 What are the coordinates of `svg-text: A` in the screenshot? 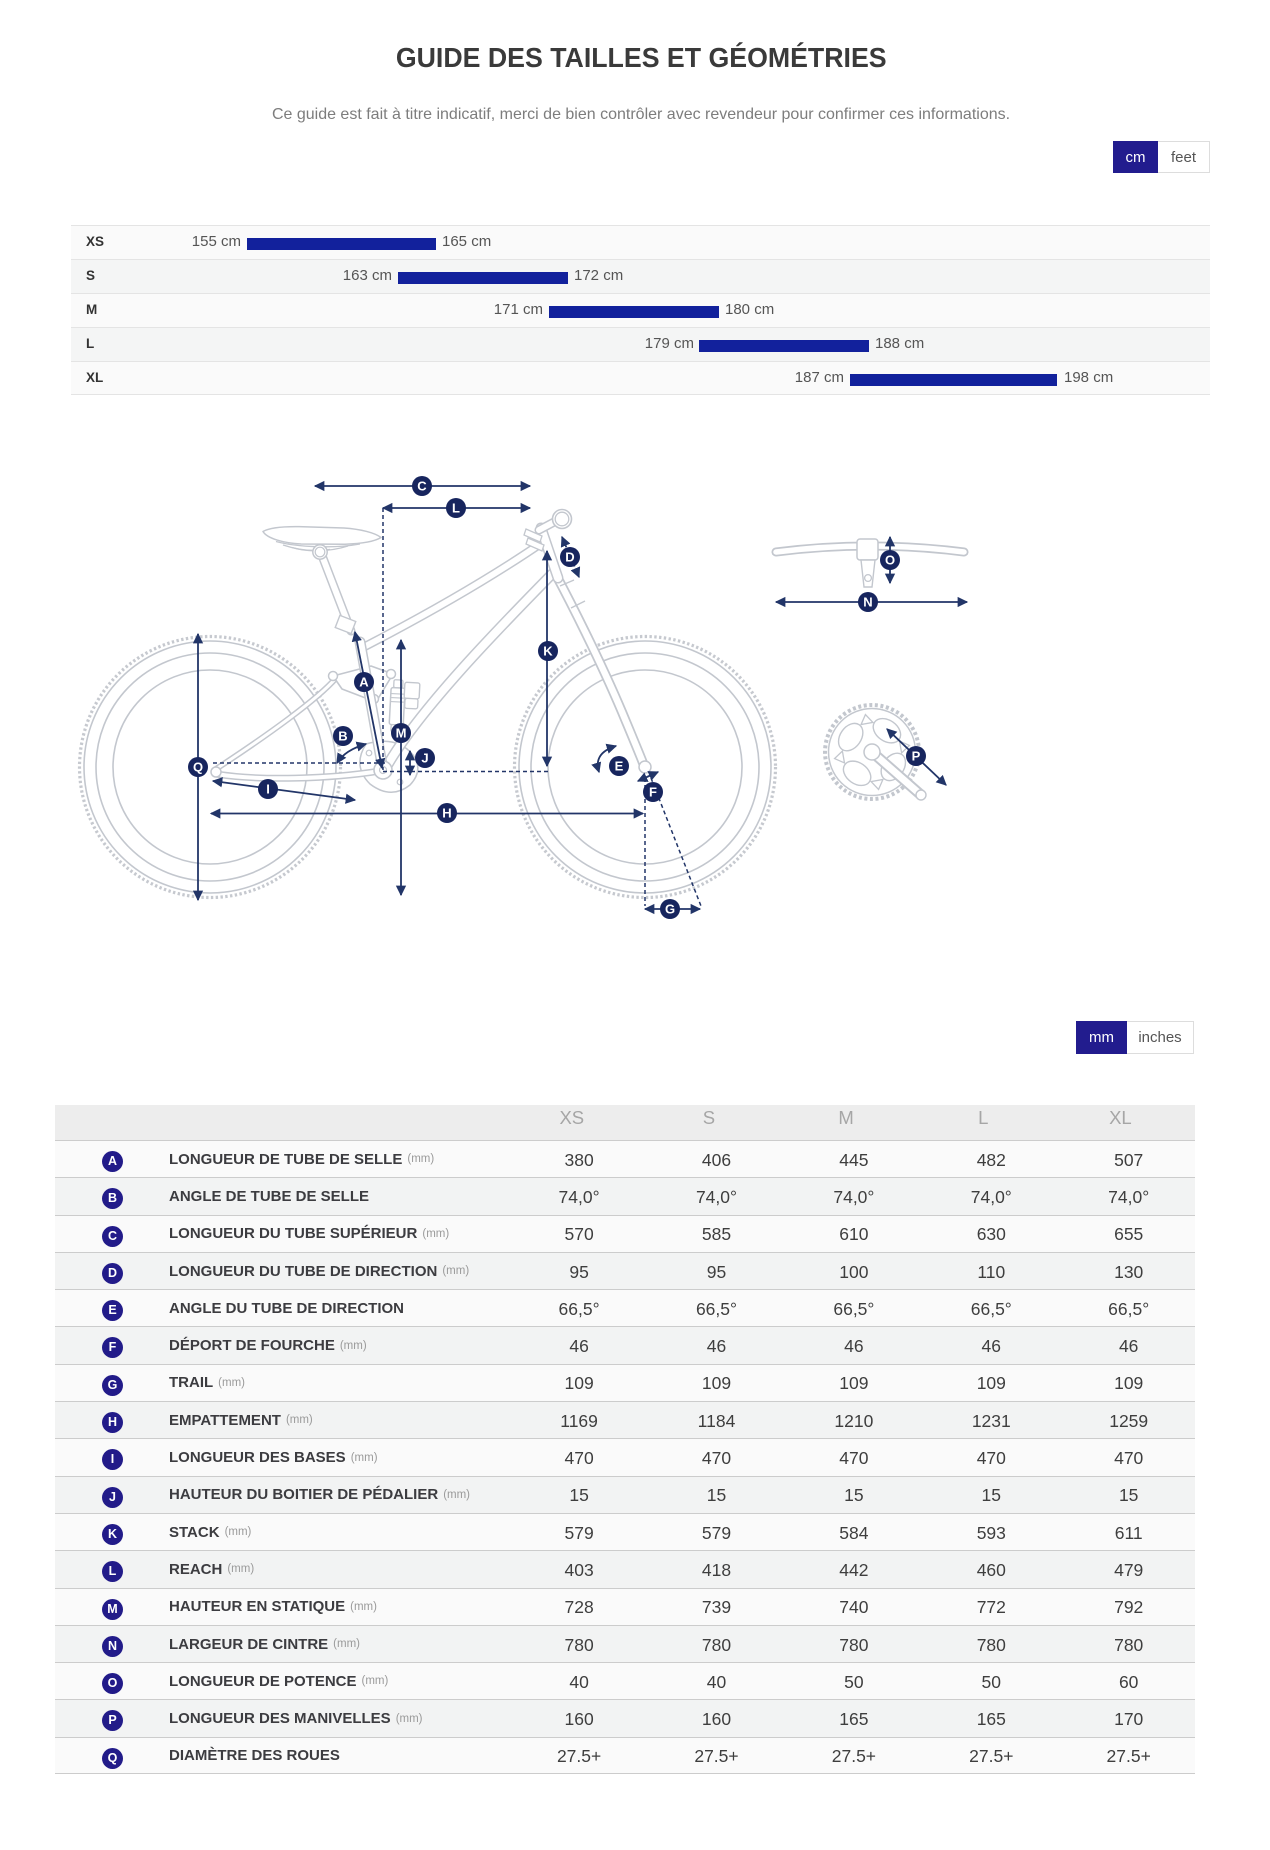 It's located at (364, 682).